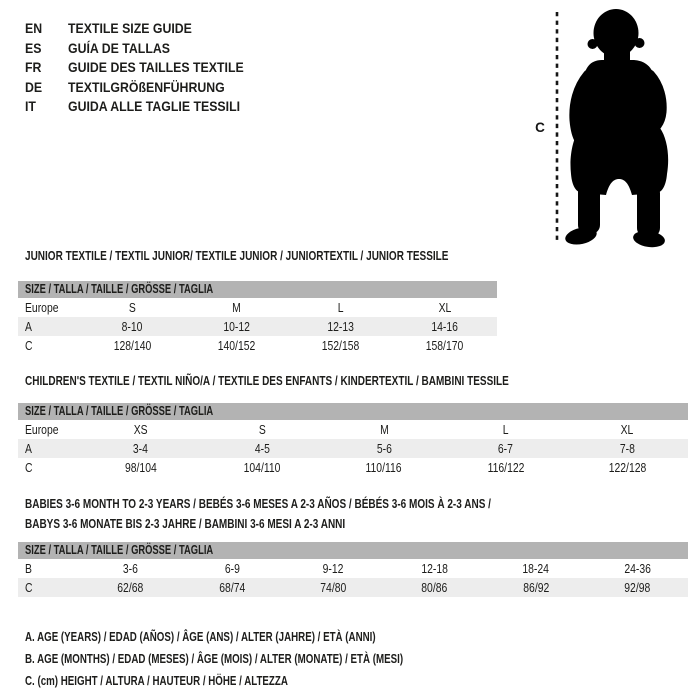  Describe the element at coordinates (445, 326) in the screenshot. I see `table-cell: 14-16` at that location.